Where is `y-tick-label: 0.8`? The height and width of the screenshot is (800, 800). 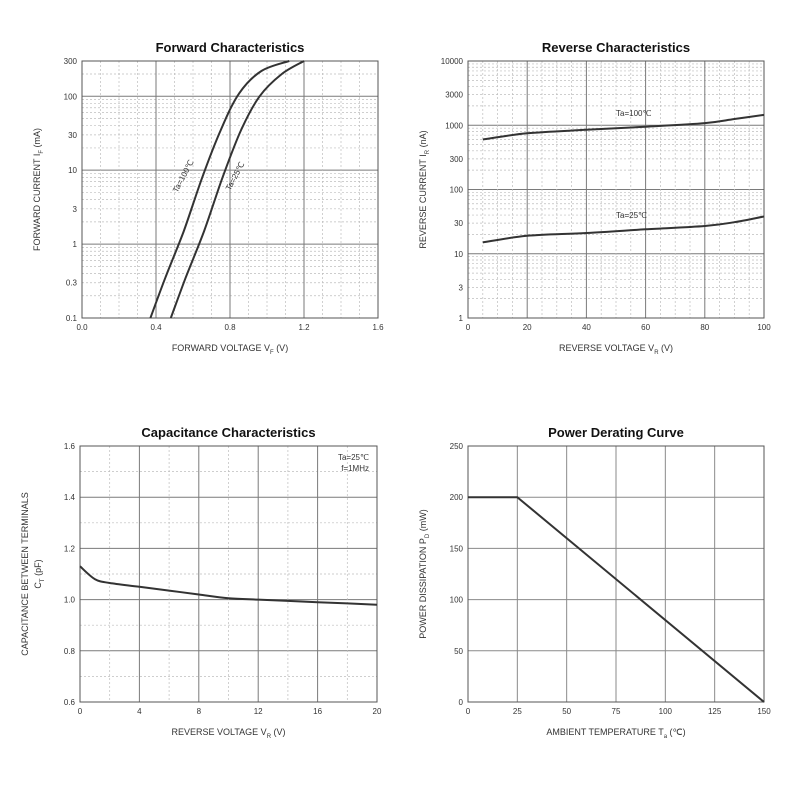 y-tick-label: 0.8 is located at coordinates (70, 651).